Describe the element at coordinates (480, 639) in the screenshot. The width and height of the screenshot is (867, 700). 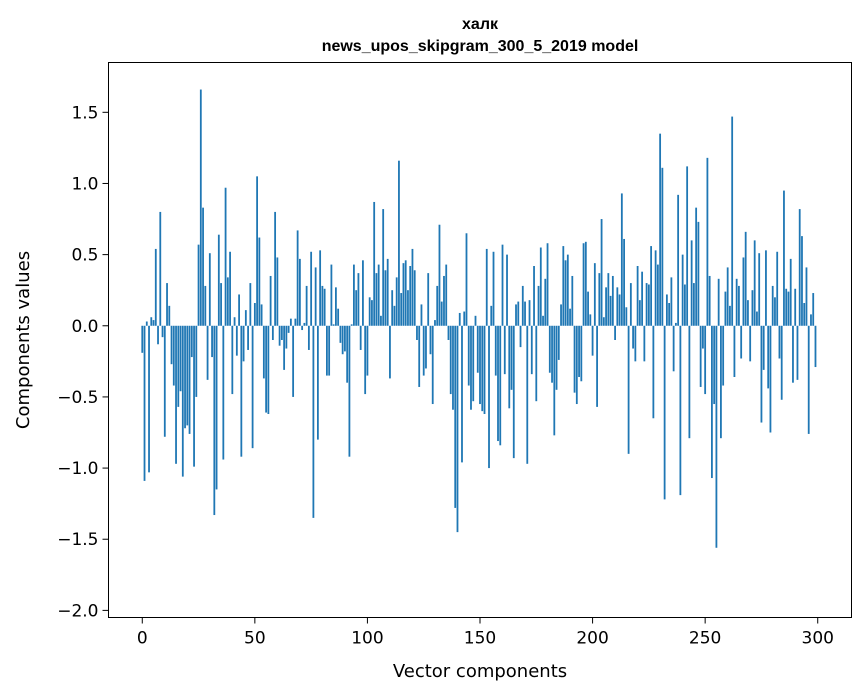
I see `x-tick-label: 150` at that location.